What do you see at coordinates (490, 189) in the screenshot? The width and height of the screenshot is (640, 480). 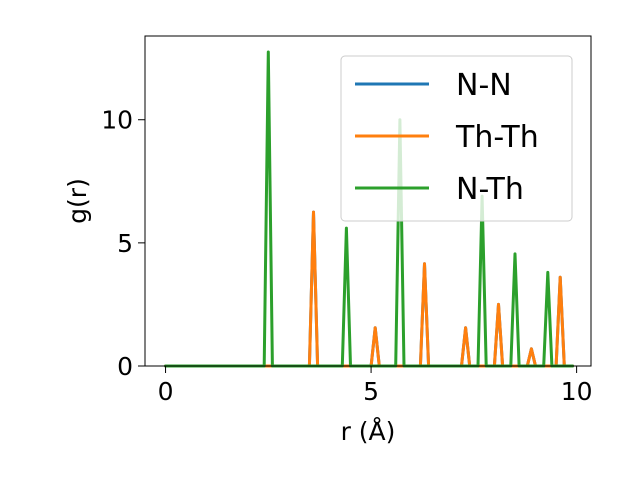 I see `legend-label-n-th: N-Th` at bounding box center [490, 189].